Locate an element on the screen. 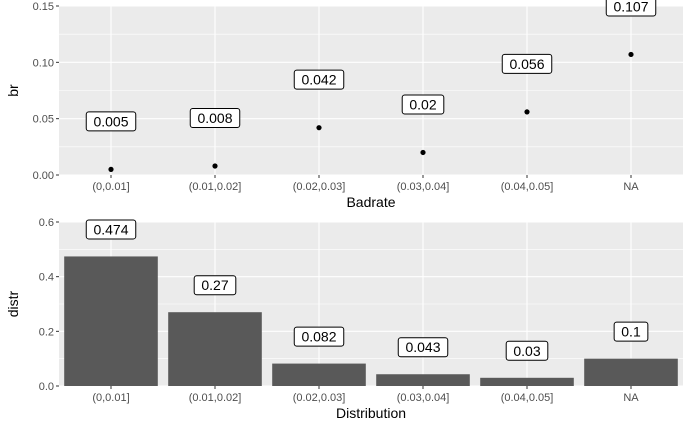  data-label: 0.082 is located at coordinates (318, 337).